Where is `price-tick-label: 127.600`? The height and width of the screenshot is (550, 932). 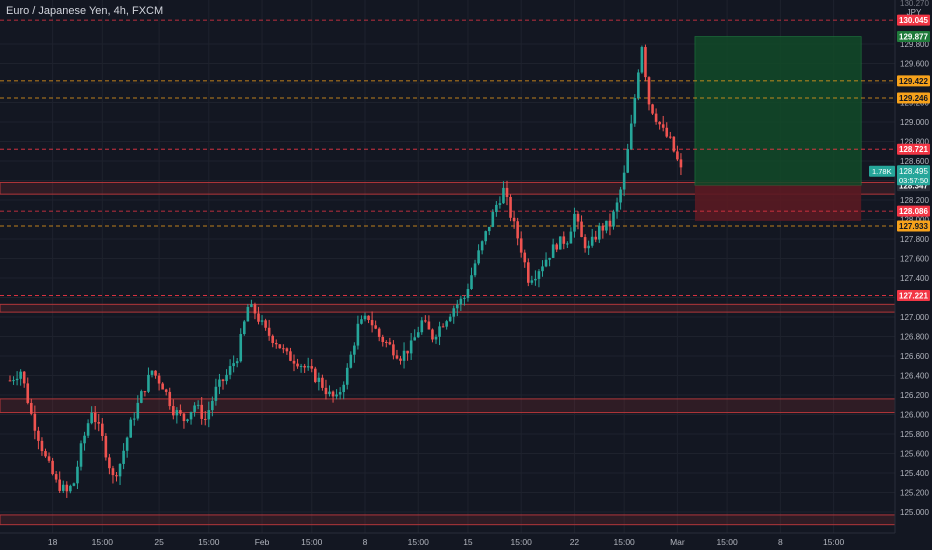
price-tick-label: 127.600 is located at coordinates (914, 259).